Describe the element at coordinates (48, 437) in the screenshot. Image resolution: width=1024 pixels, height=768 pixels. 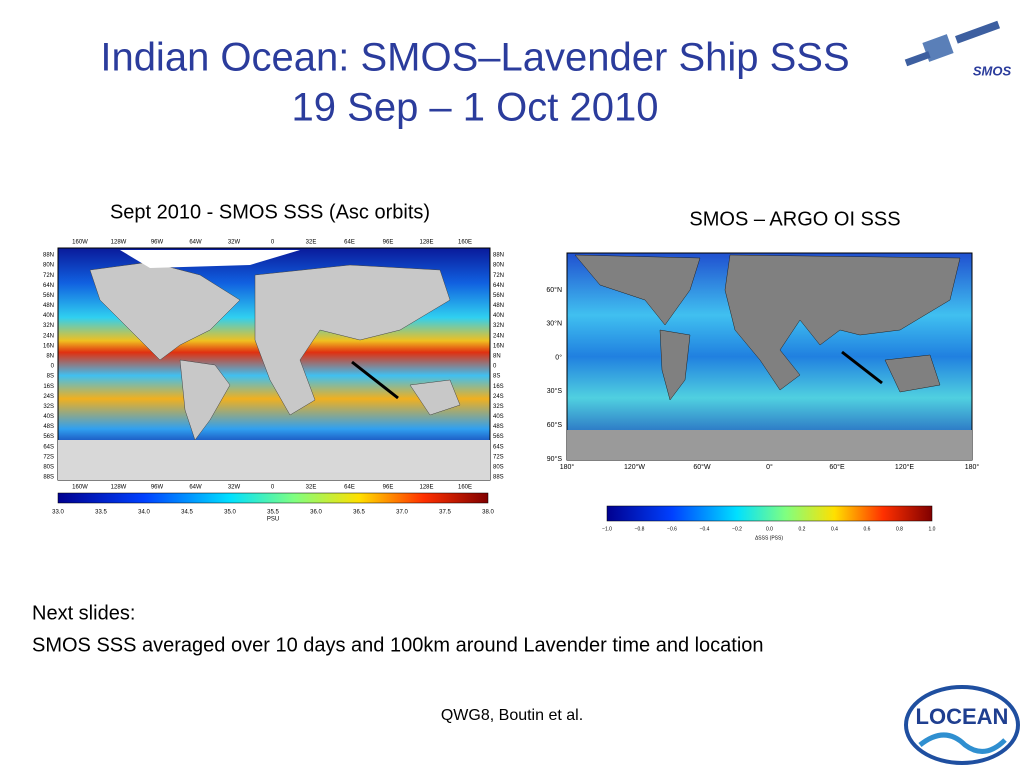
I see `lat-label: 56S` at that location.